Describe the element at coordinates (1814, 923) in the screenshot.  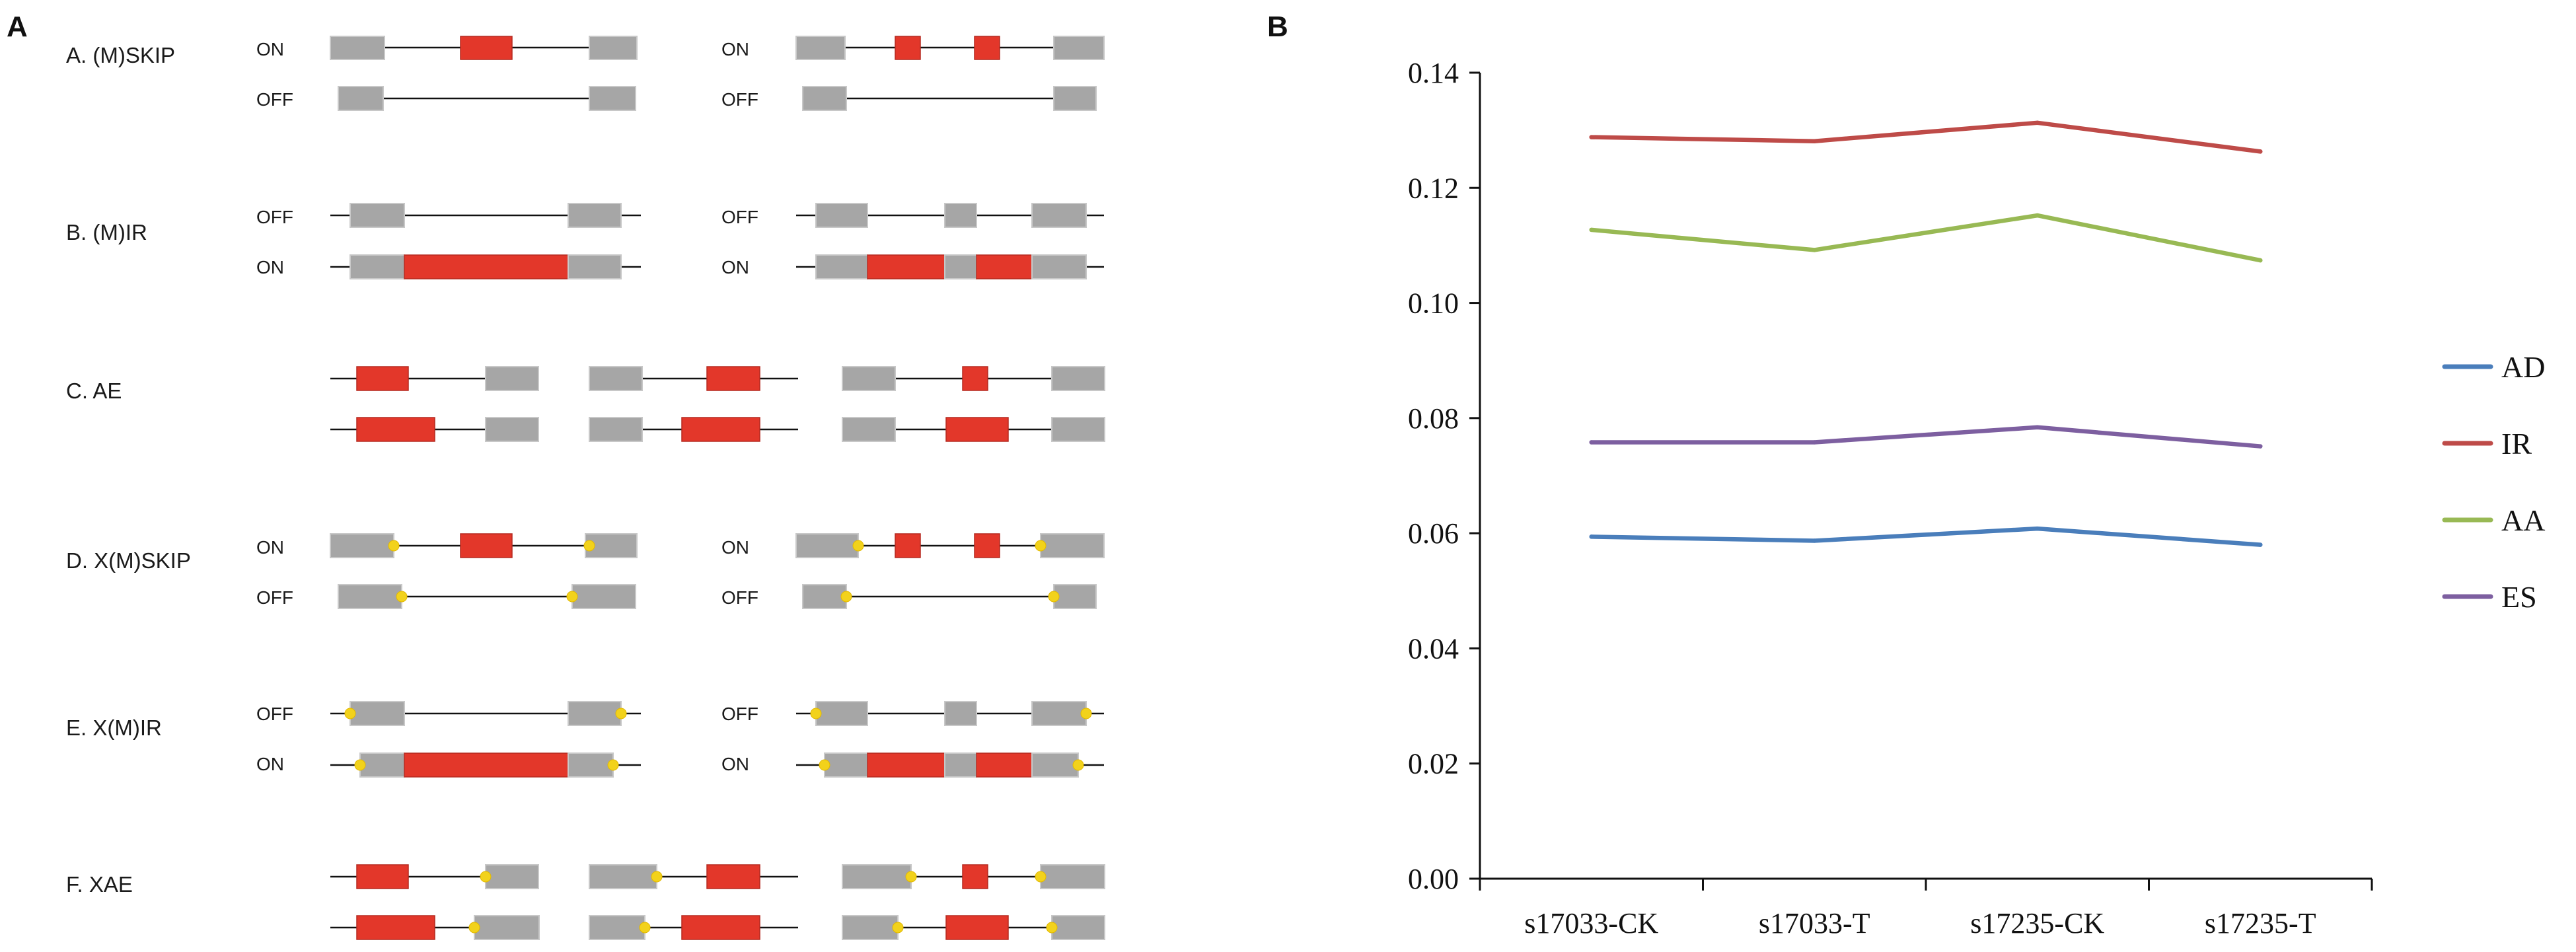
I see `x-tick-label: s17033-T` at that location.